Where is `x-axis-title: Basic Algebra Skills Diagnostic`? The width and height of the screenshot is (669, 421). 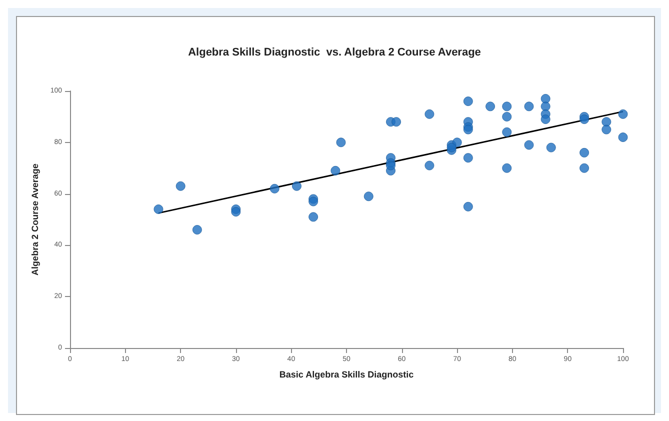
x-axis-title: Basic Algebra Skills Diagnostic is located at coordinates (346, 375).